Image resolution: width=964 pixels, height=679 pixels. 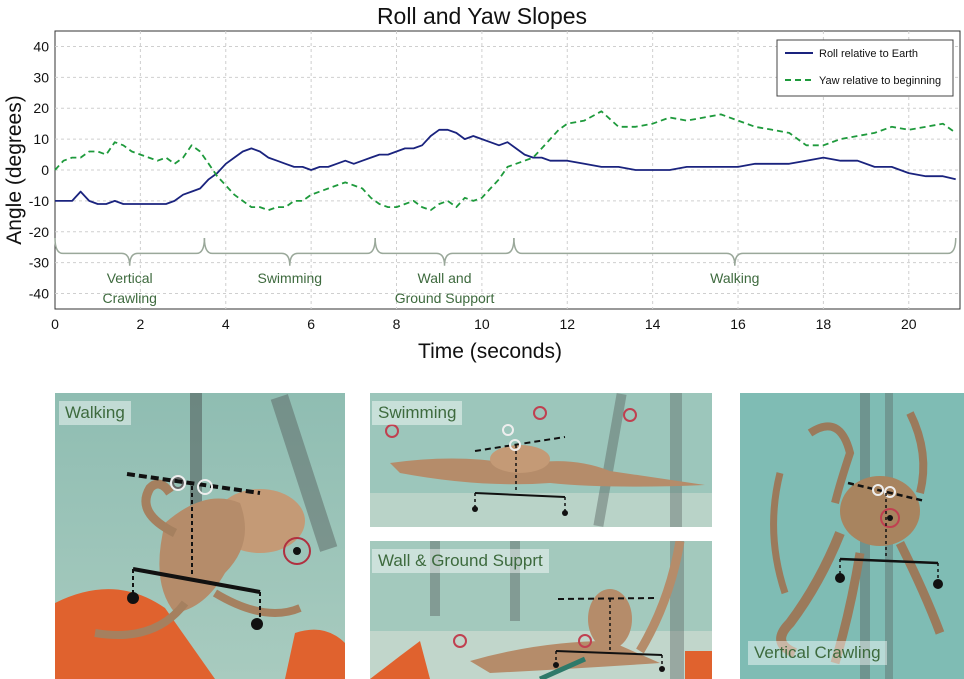 I want to click on wall-ground-scene, so click(x=541, y=610).